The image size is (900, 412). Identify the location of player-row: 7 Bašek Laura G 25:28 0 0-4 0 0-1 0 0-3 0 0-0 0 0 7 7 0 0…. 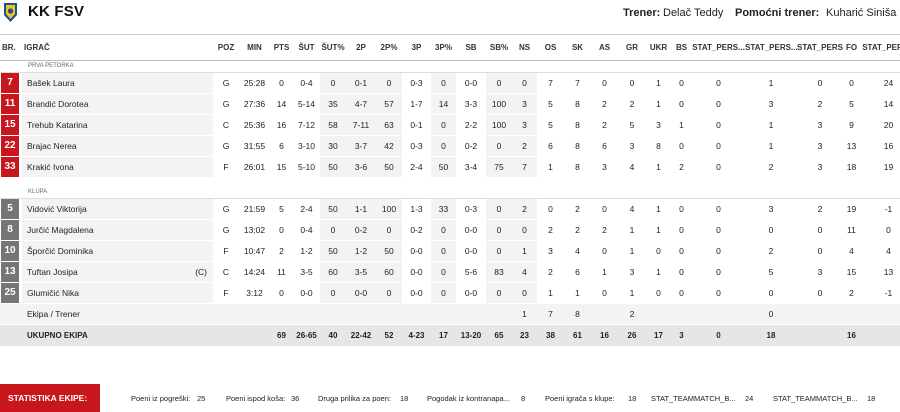
(450, 83).